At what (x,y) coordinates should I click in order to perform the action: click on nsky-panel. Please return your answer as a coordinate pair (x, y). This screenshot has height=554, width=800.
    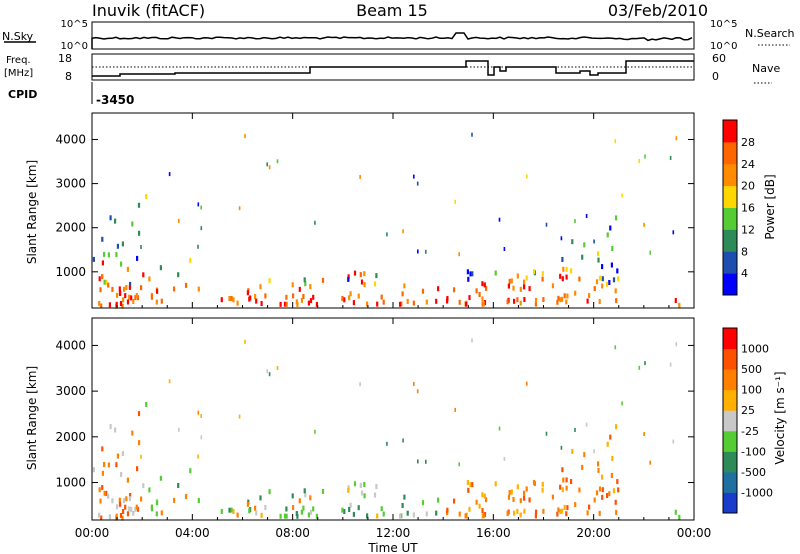
    Looking at the image, I should click on (393, 35).